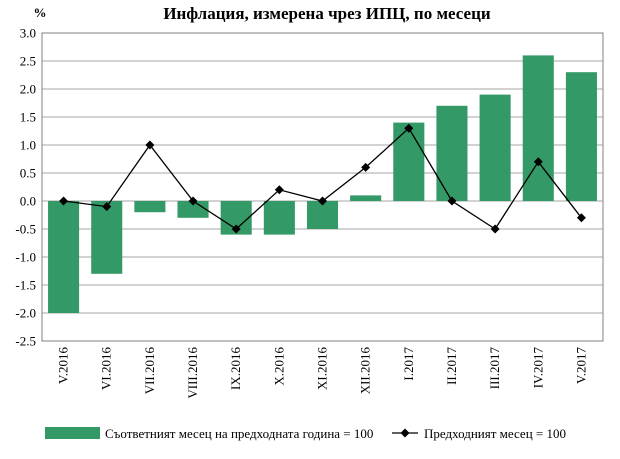 The width and height of the screenshot is (620, 459). What do you see at coordinates (63, 365) in the screenshot?
I see `x-tick-label: V.2016` at bounding box center [63, 365].